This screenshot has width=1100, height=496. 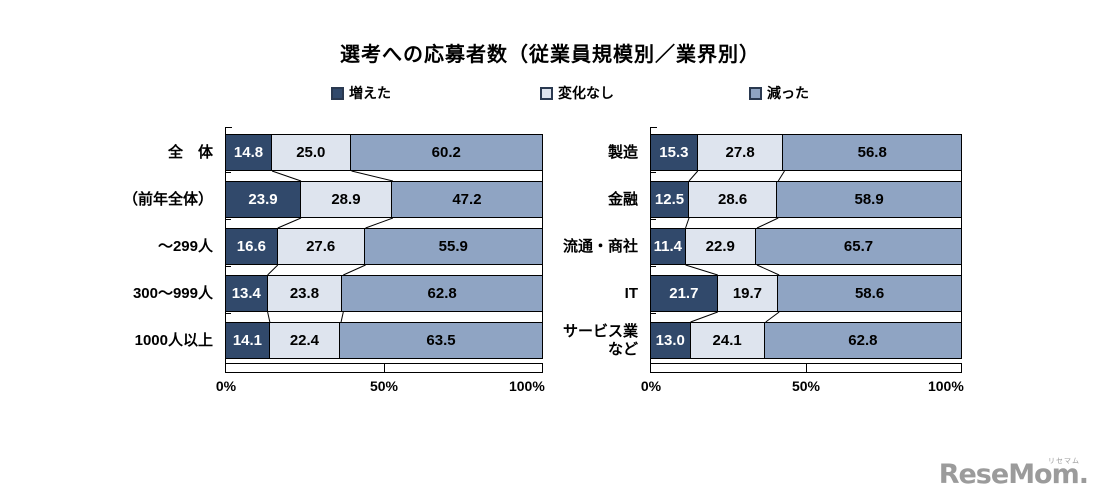 I want to click on bar-segment-no-change: 27.6, so click(x=320, y=246).